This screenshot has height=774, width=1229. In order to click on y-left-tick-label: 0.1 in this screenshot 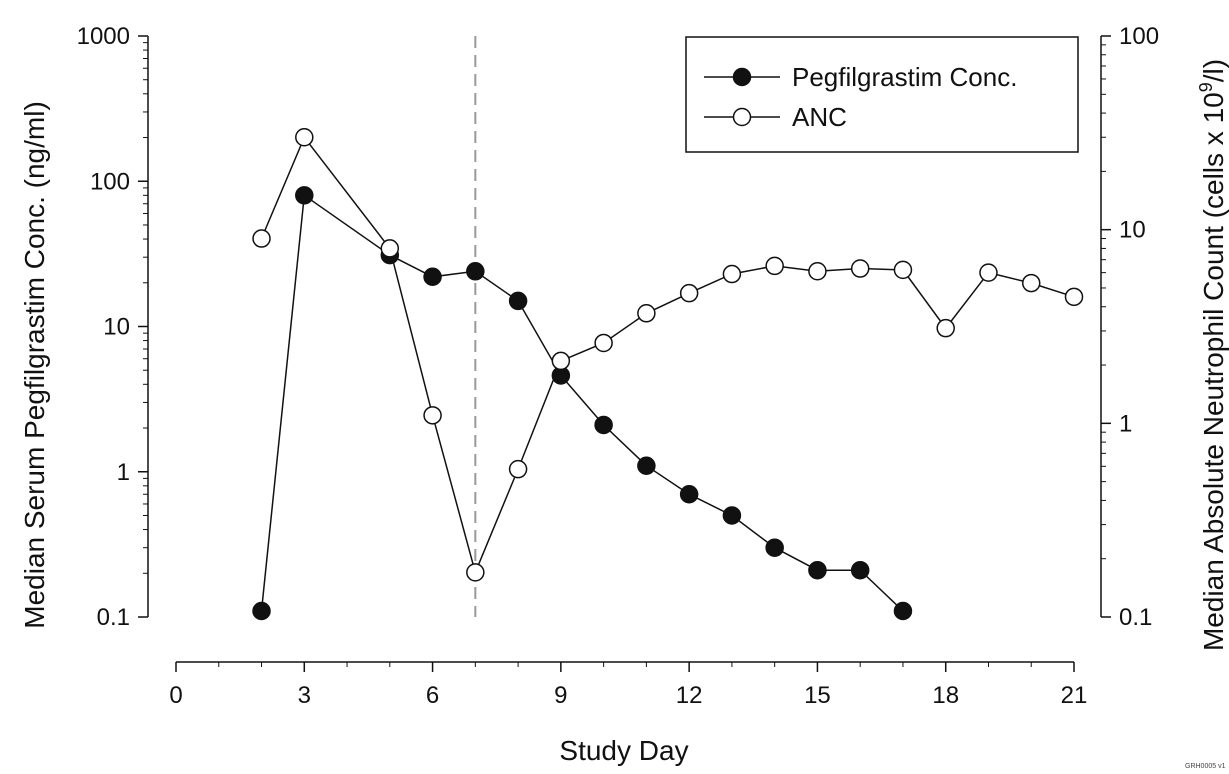, I will do `click(113, 617)`.